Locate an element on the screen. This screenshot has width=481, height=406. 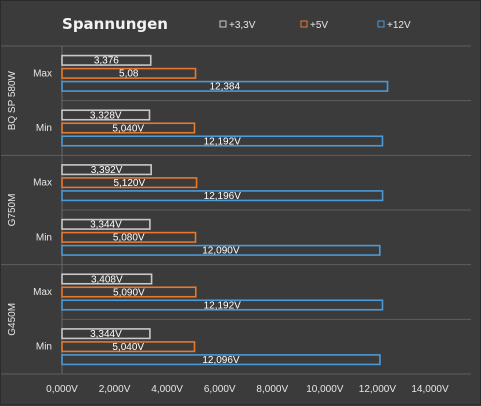
x-tick-label: 4,000V is located at coordinates (167, 389).